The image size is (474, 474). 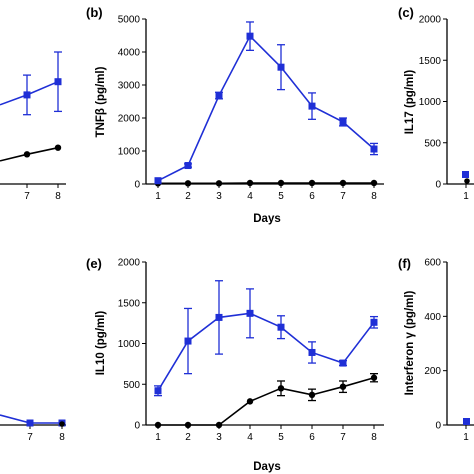 What do you see at coordinates (219, 437) in the screenshot?
I see `panel-e-x-tick-label: 3` at bounding box center [219, 437].